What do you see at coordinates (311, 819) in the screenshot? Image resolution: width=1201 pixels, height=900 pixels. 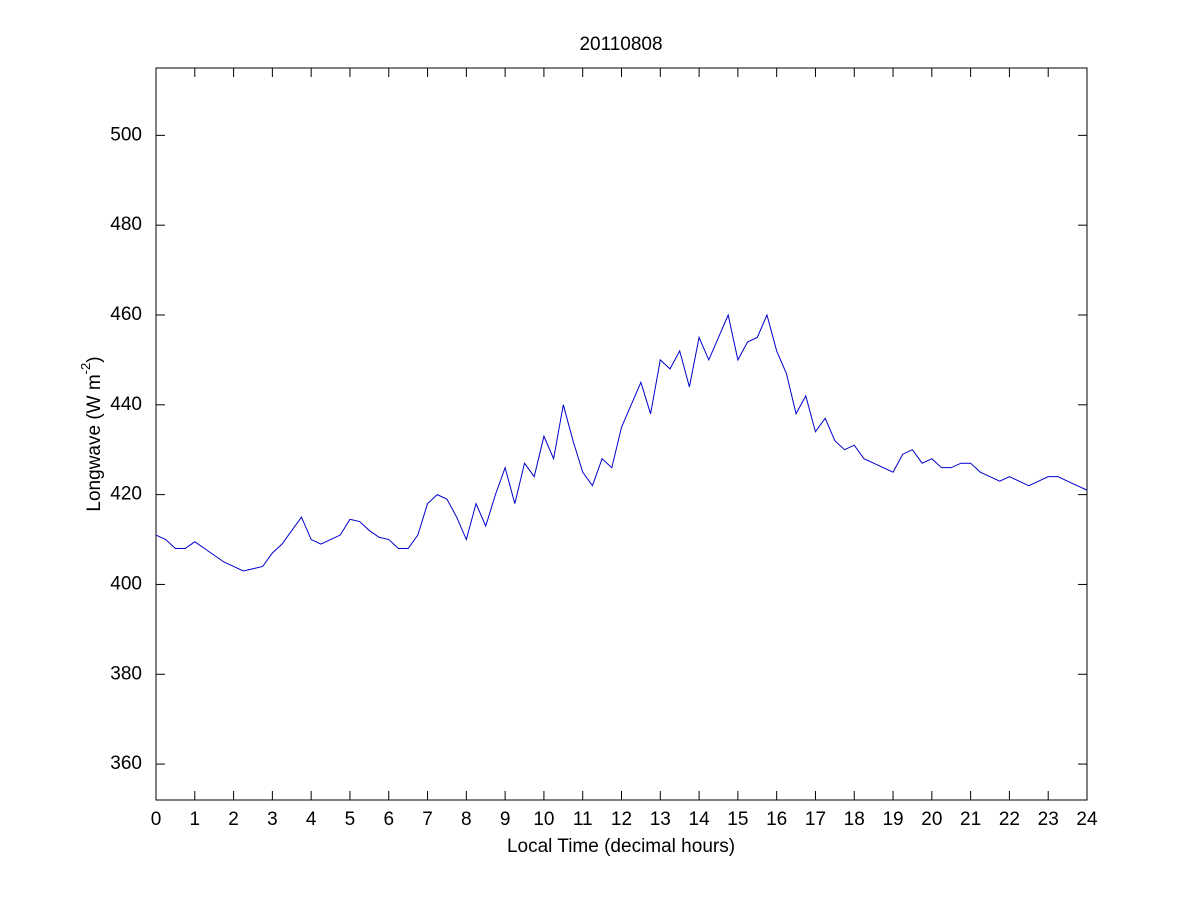 I see `x-tick-label: 4` at bounding box center [311, 819].